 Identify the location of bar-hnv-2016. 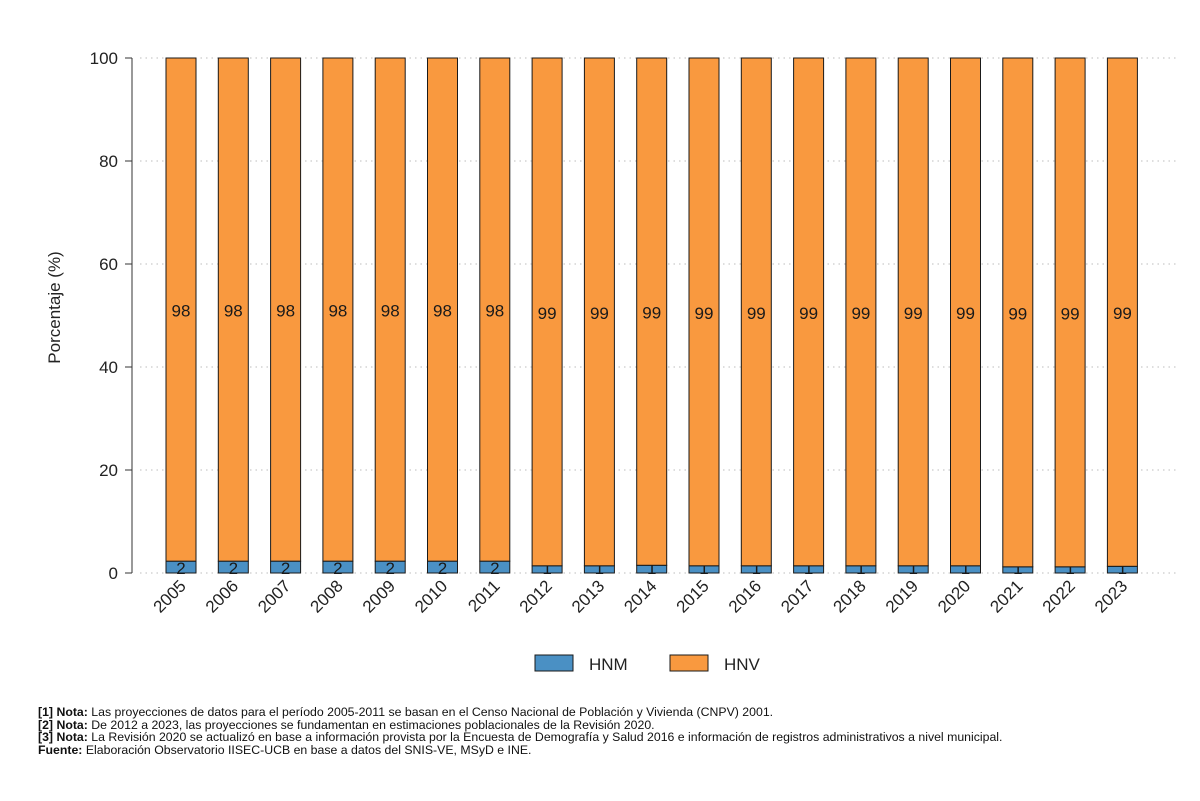
(756, 312).